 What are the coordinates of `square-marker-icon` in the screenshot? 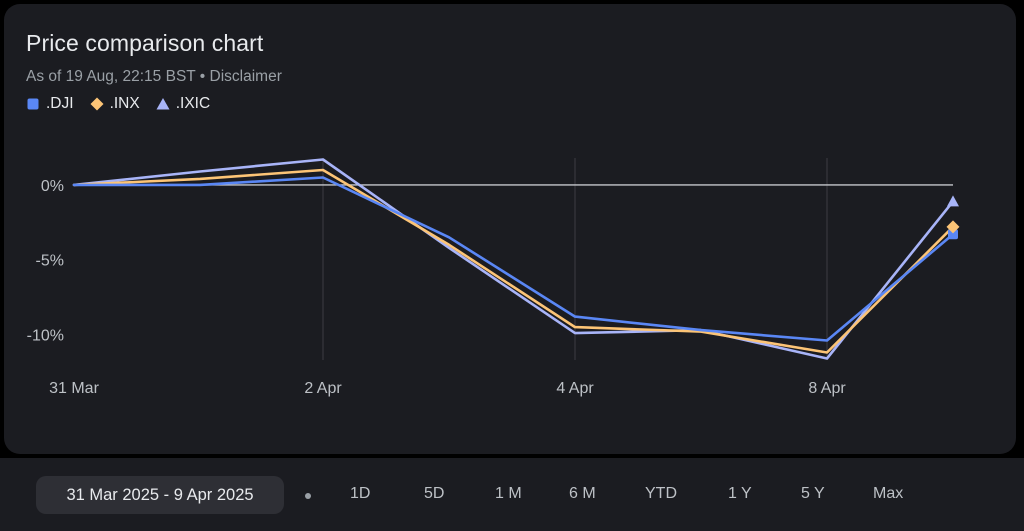 It's located at (33, 104).